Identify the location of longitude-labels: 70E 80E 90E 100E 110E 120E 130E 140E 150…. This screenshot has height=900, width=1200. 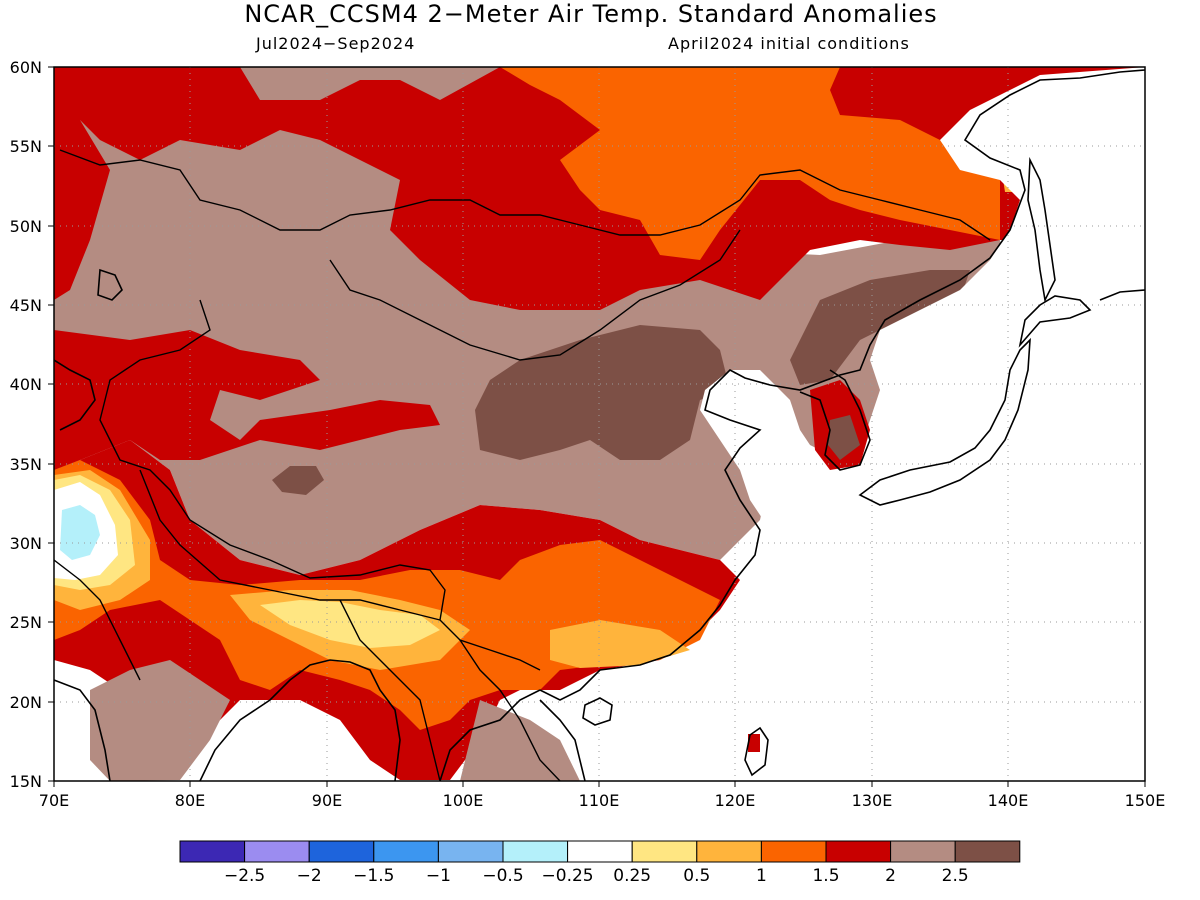
(602, 800).